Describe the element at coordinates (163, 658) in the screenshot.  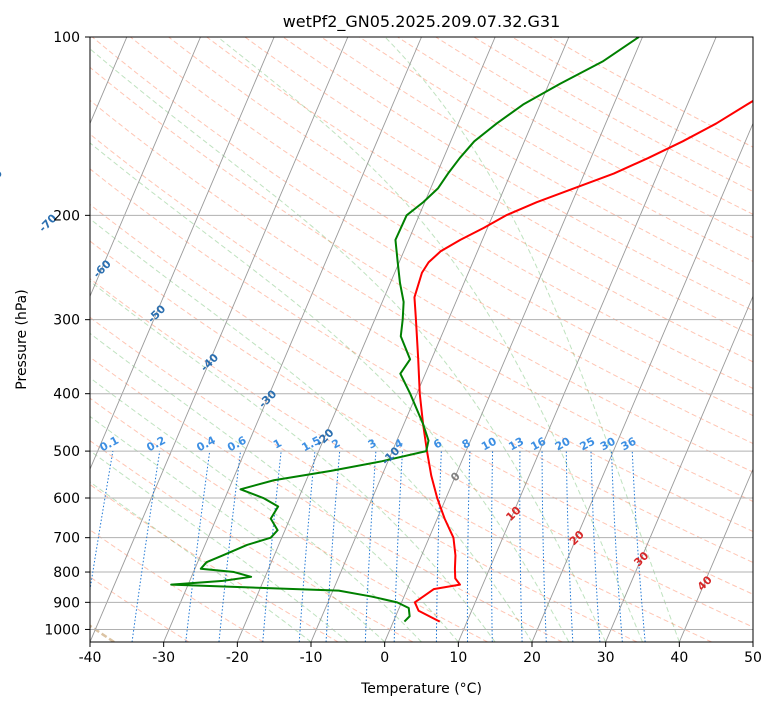
I see `x-tick-label: -30` at that location.